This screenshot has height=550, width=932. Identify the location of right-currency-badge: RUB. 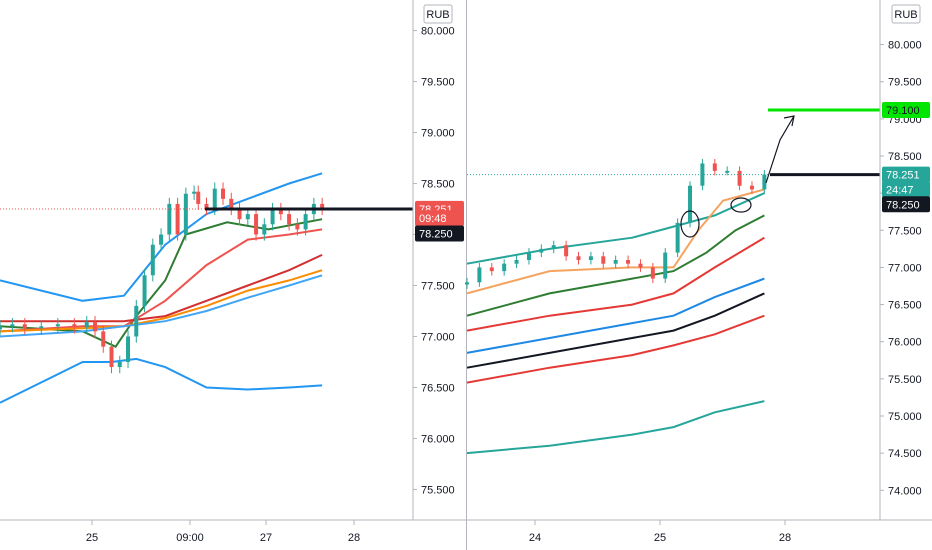
(906, 14).